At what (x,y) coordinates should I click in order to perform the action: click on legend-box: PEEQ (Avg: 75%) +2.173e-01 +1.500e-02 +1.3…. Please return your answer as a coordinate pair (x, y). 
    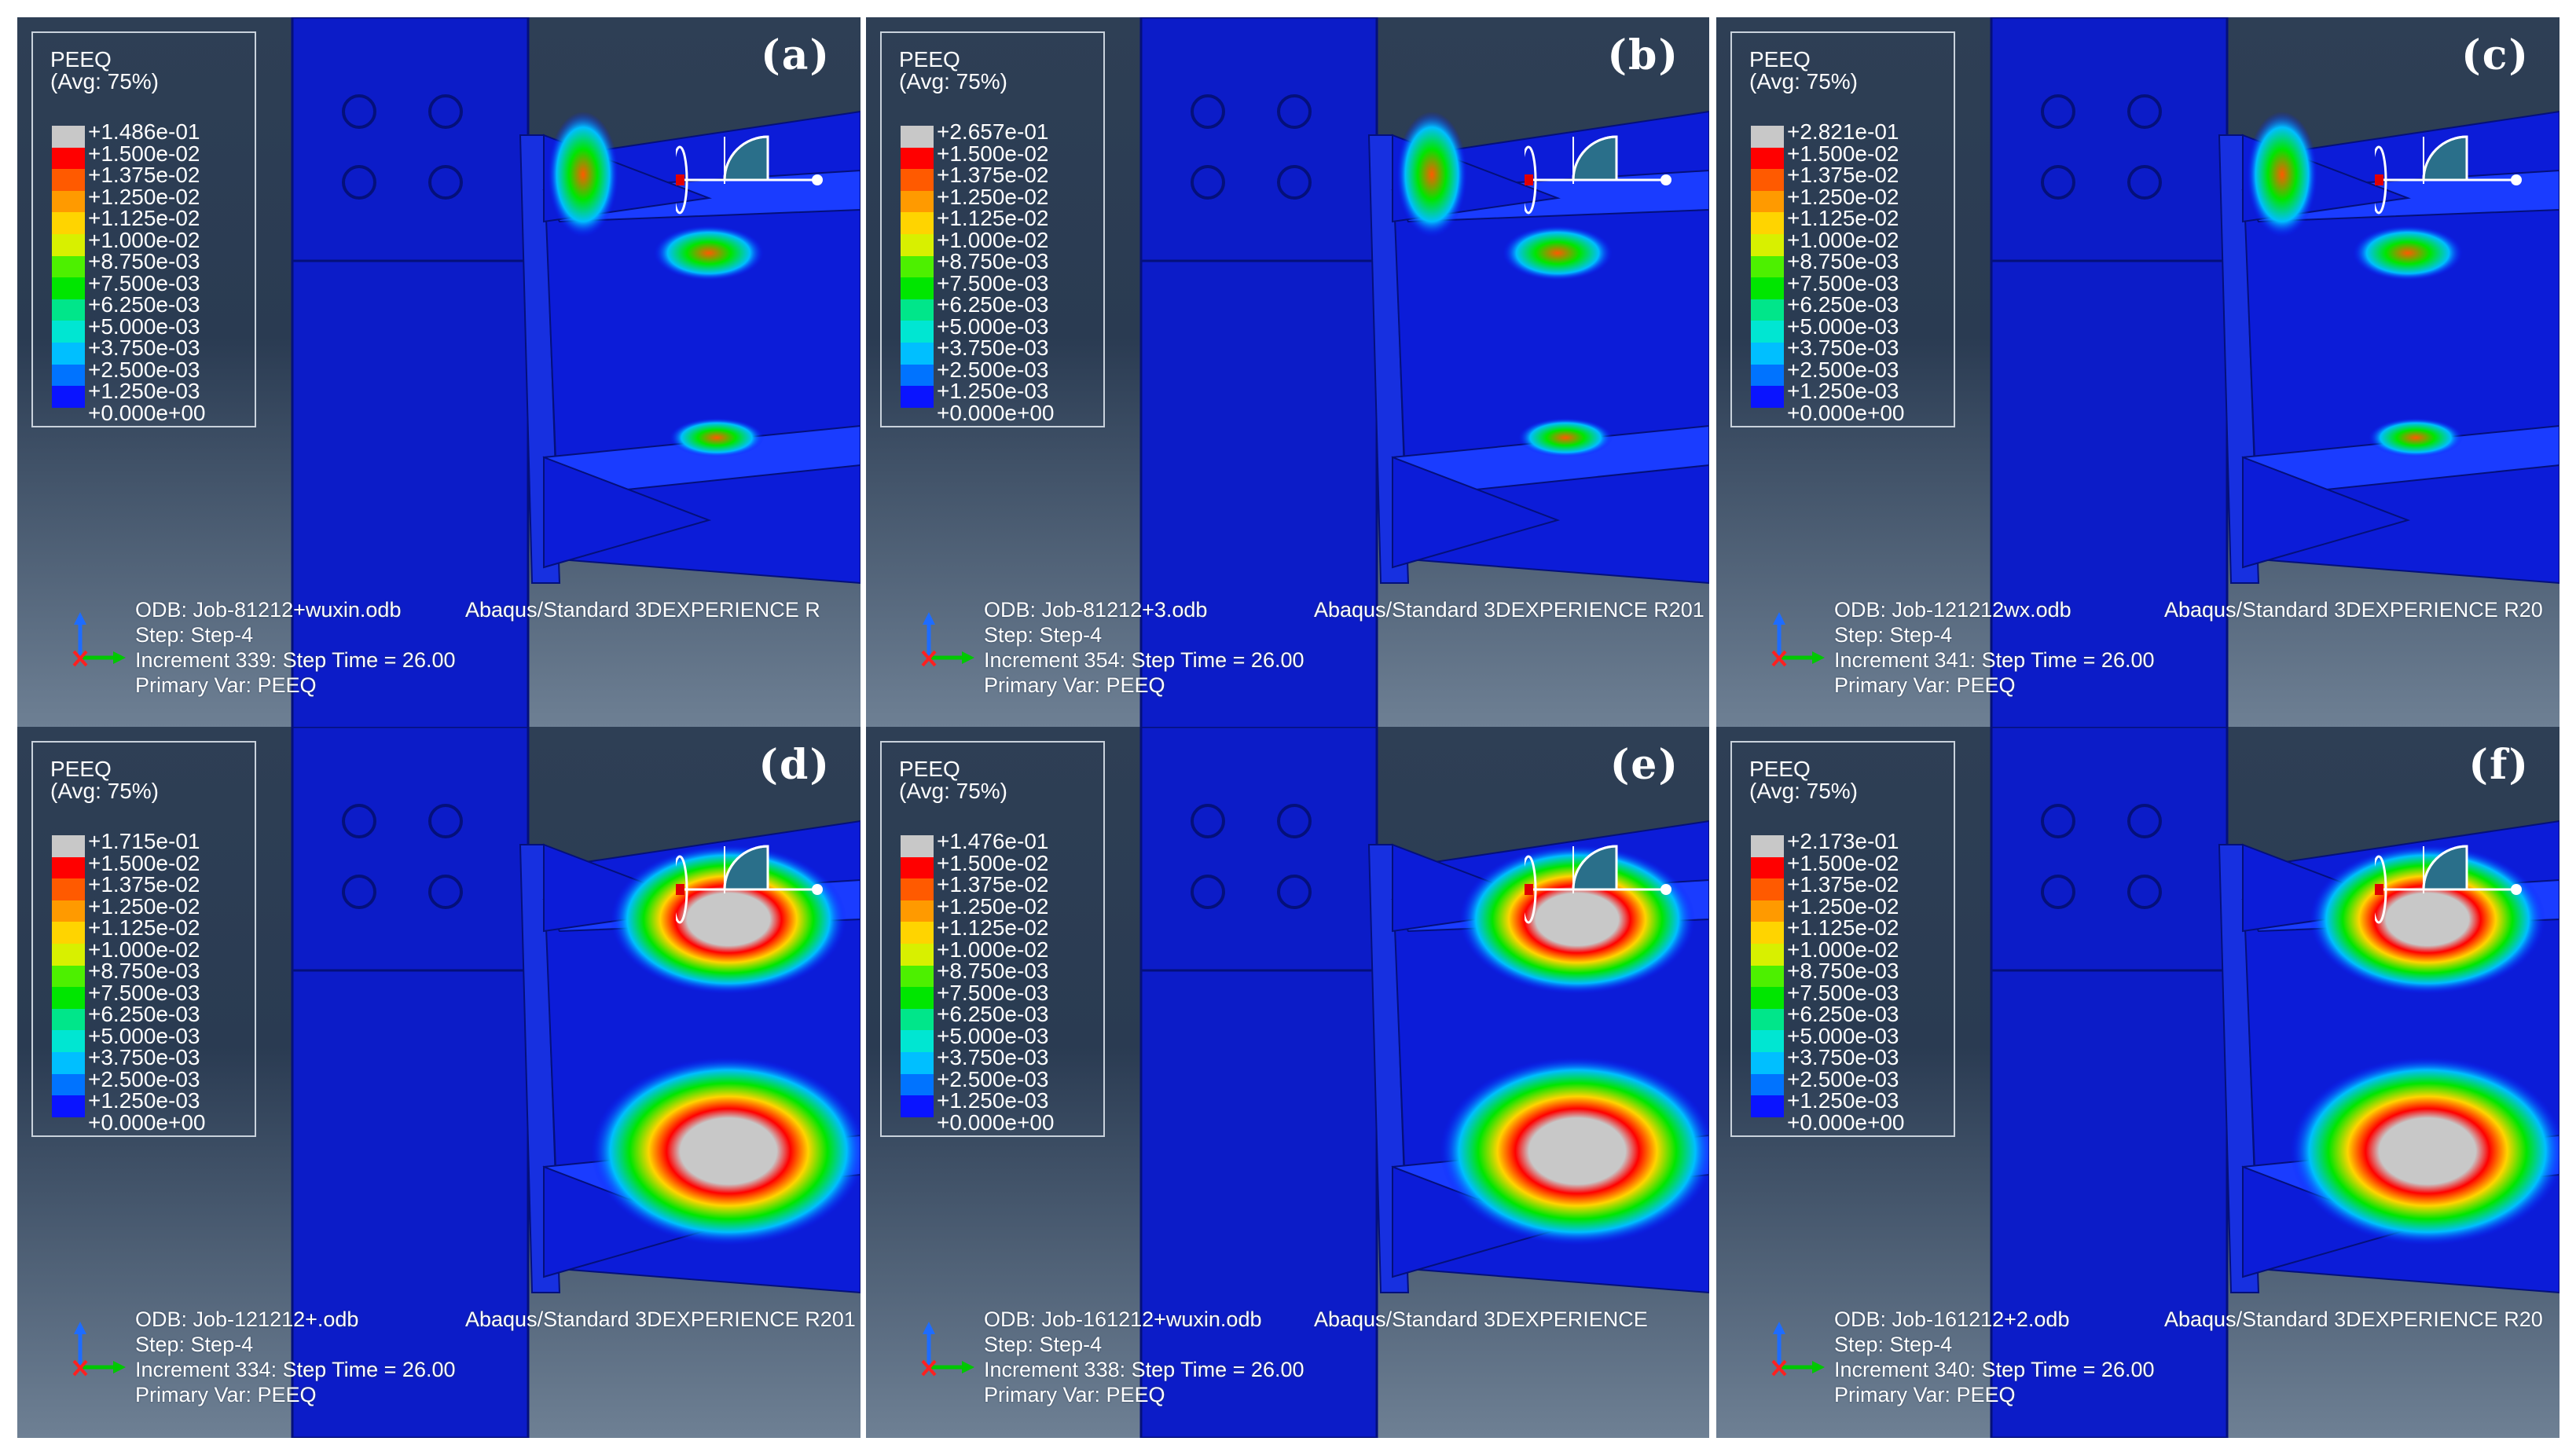
    Looking at the image, I should click on (1842, 939).